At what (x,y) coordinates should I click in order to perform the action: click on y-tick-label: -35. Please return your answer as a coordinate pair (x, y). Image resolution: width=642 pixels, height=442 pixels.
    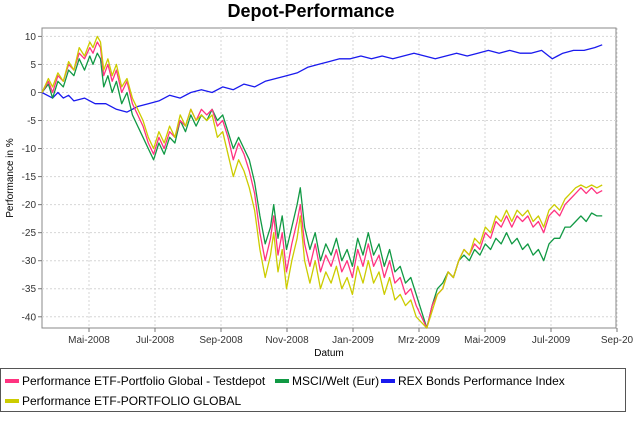
    Looking at the image, I should click on (29, 289).